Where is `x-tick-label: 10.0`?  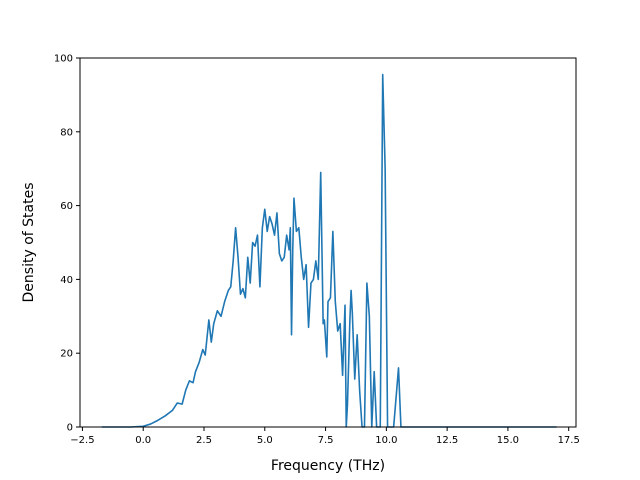
x-tick-label: 10.0 is located at coordinates (386, 440).